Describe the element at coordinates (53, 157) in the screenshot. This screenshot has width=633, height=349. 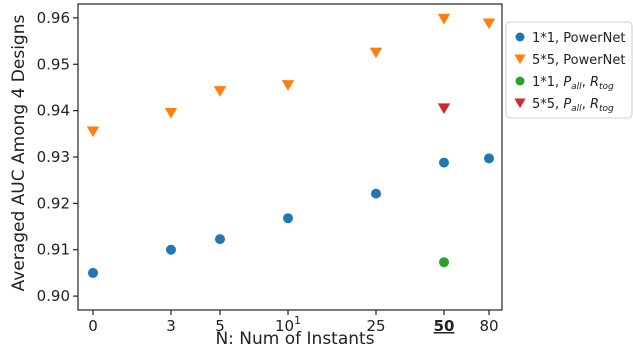
I see `y-tick-label: 0.93` at that location.